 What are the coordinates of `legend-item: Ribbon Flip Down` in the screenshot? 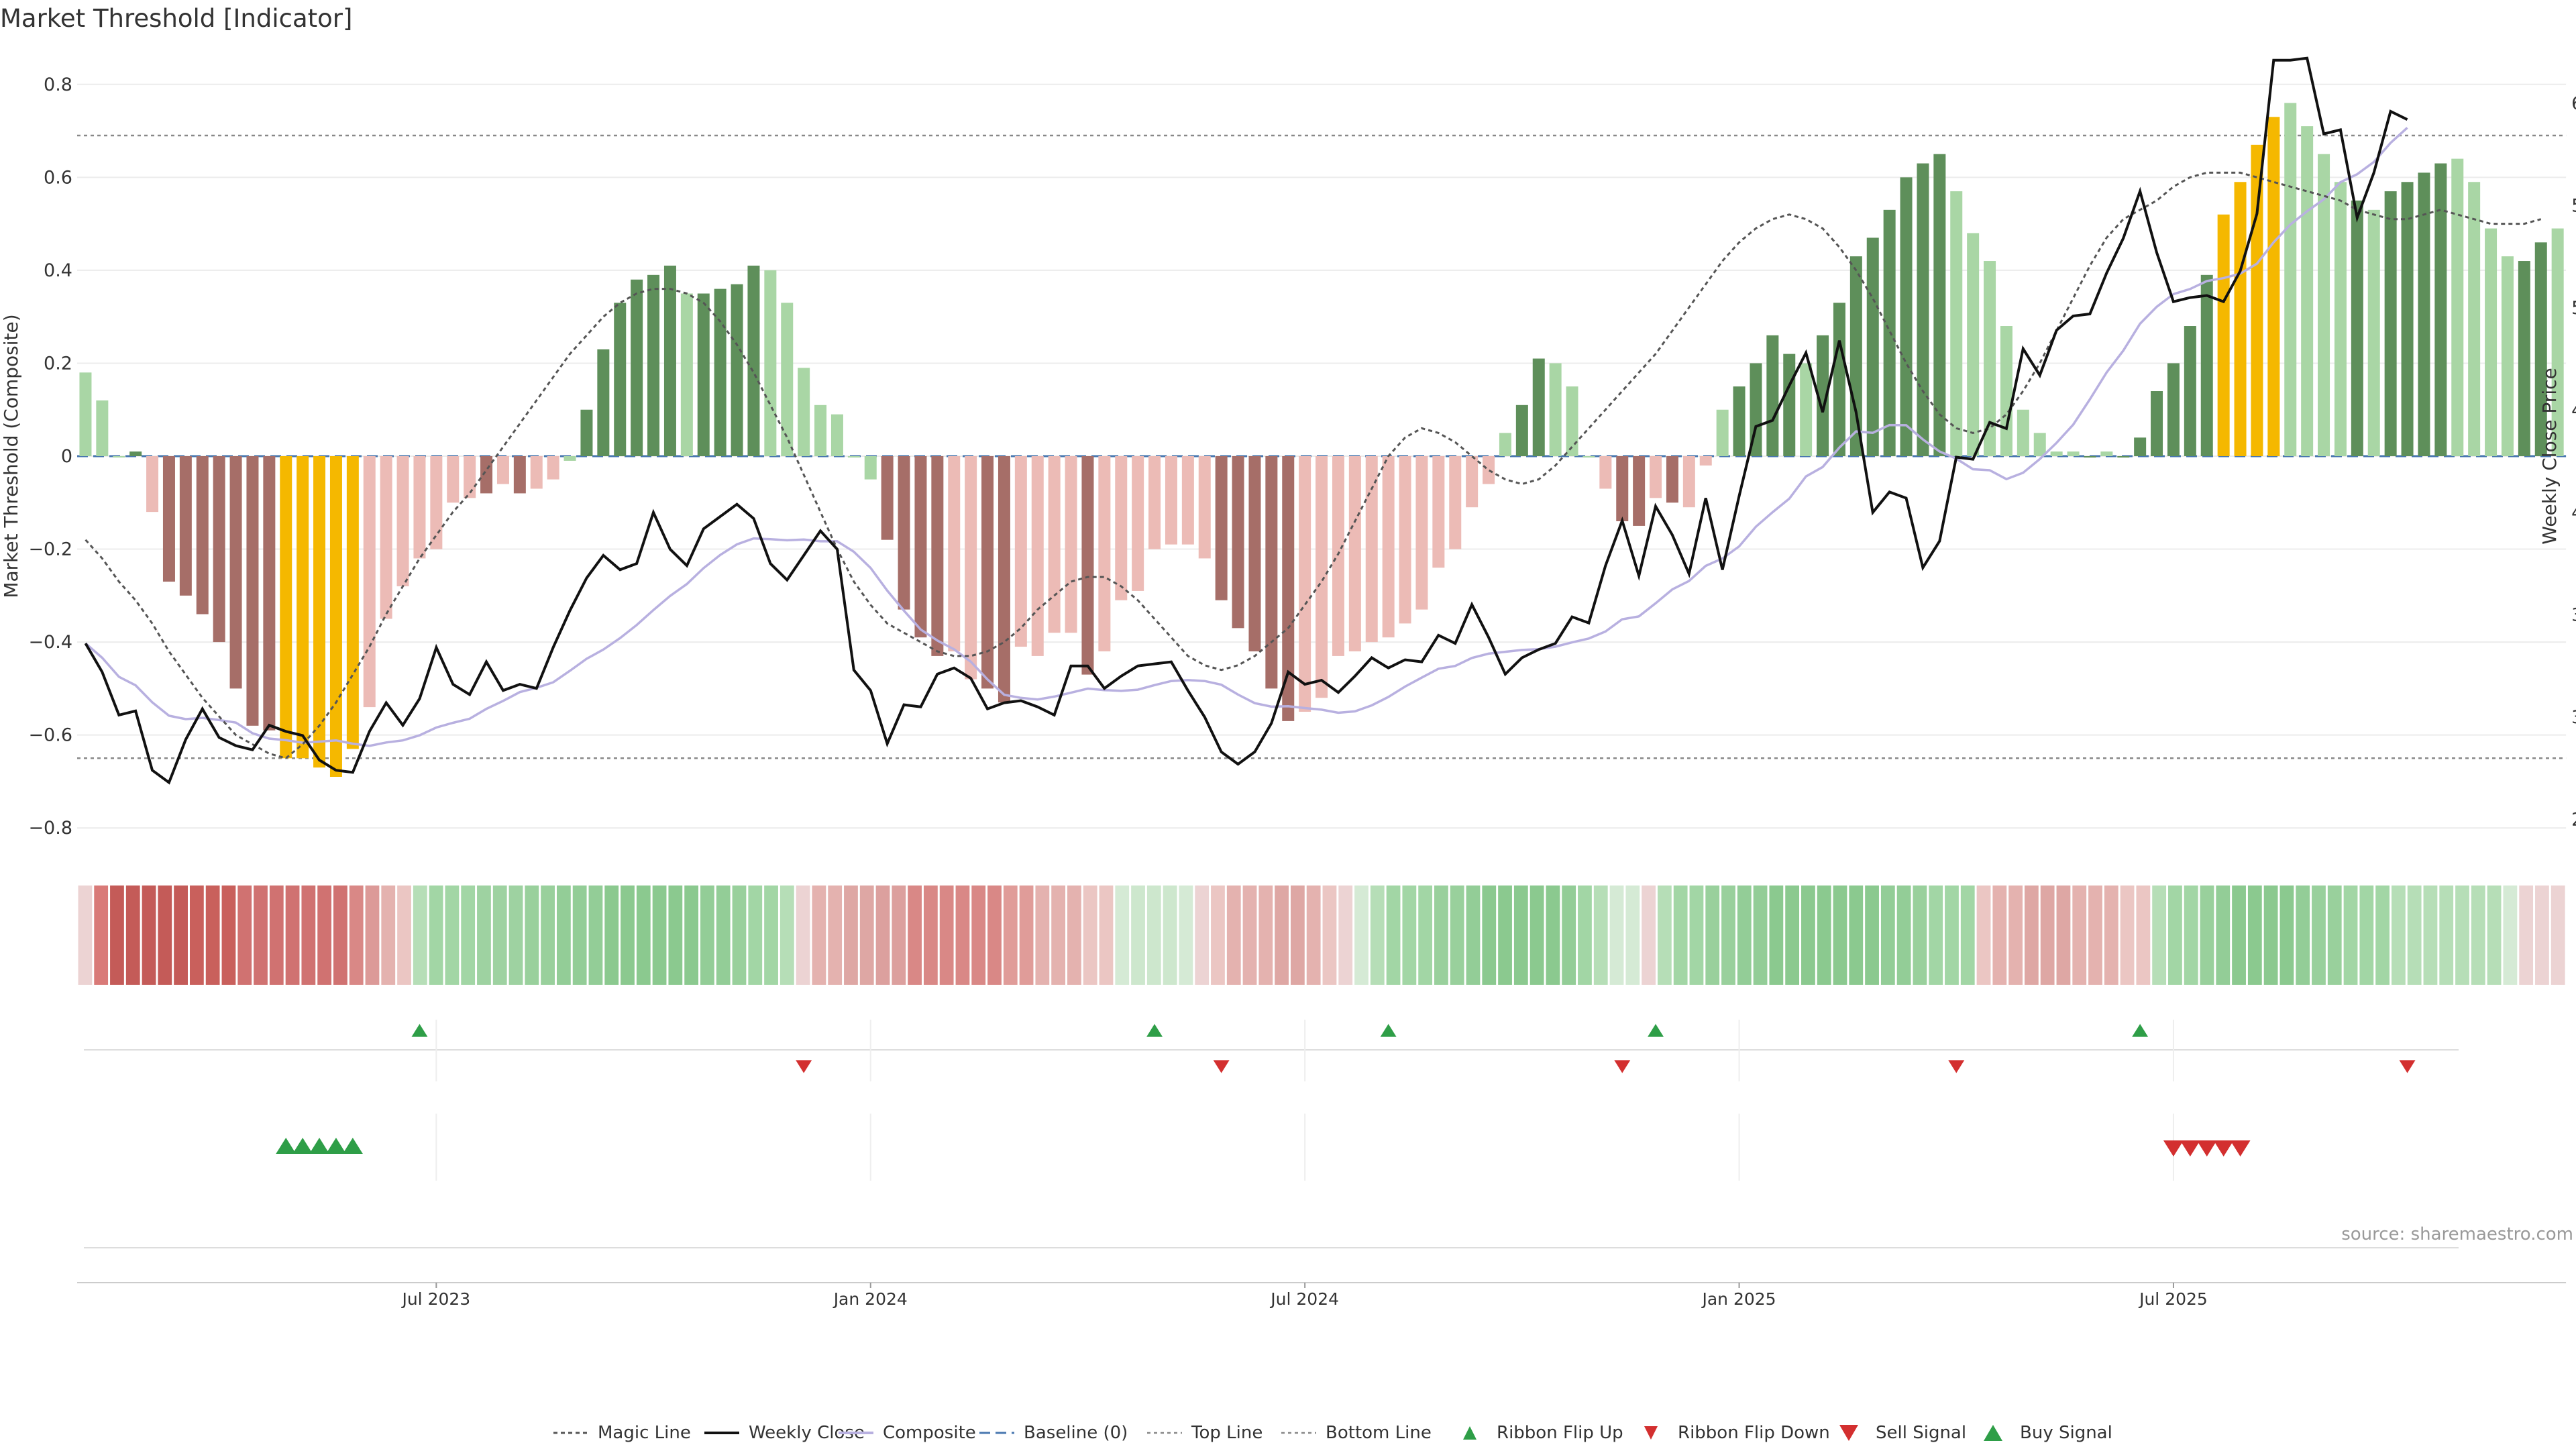 It's located at (1737, 1433).